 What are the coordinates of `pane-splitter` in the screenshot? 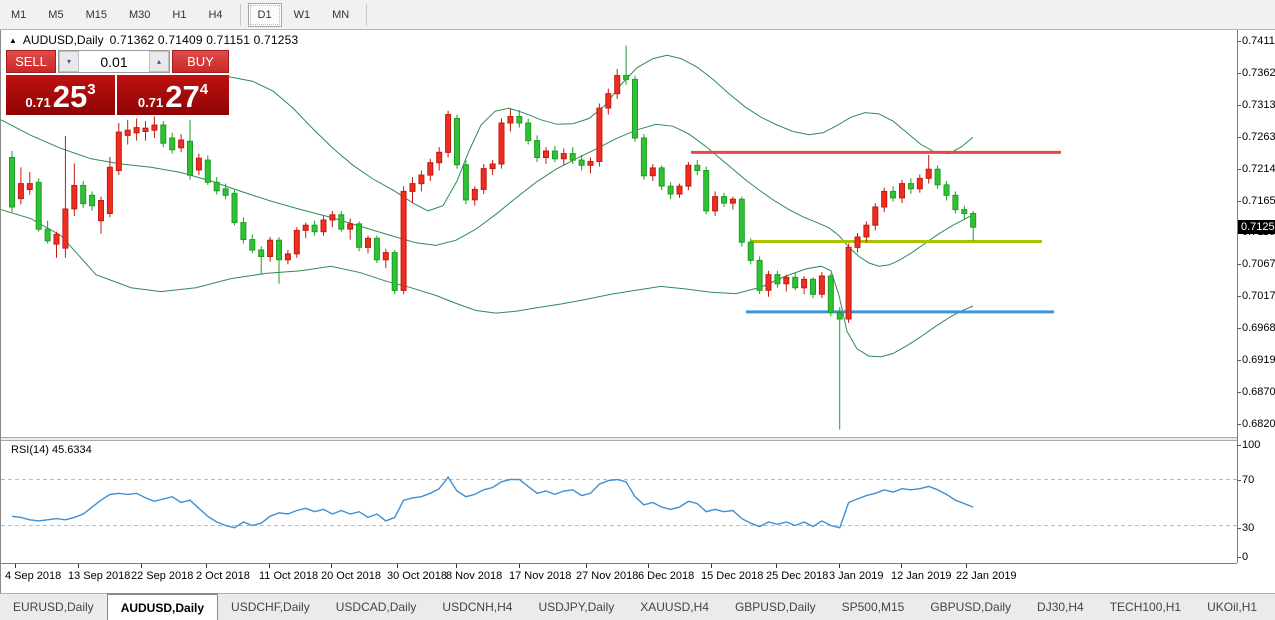 It's located at (619, 439).